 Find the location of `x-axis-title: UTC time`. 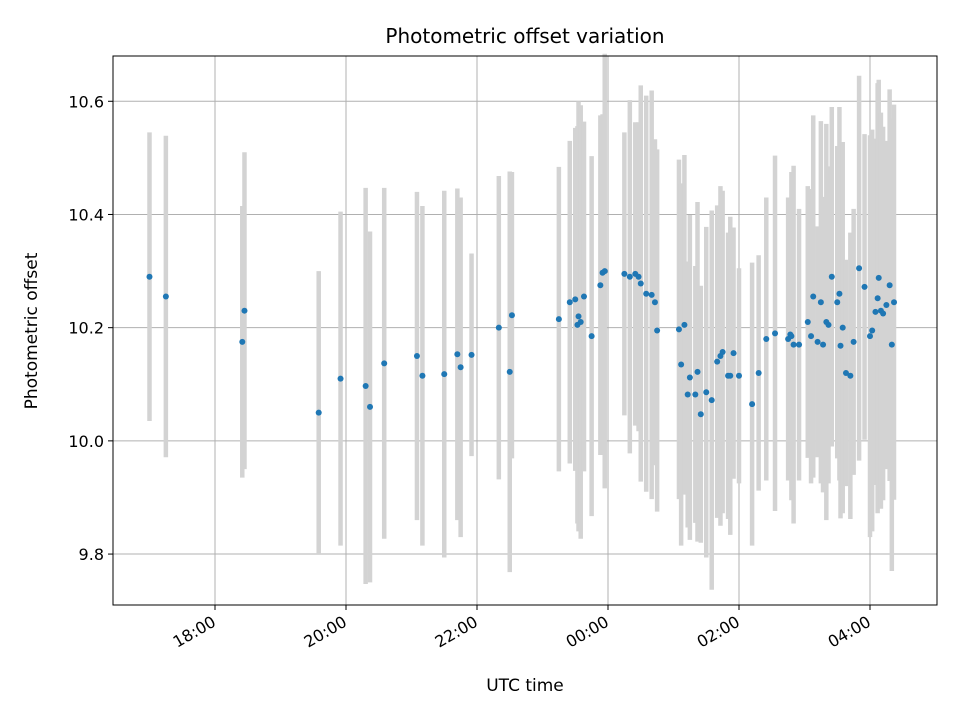

x-axis-title: UTC time is located at coordinates (525, 686).